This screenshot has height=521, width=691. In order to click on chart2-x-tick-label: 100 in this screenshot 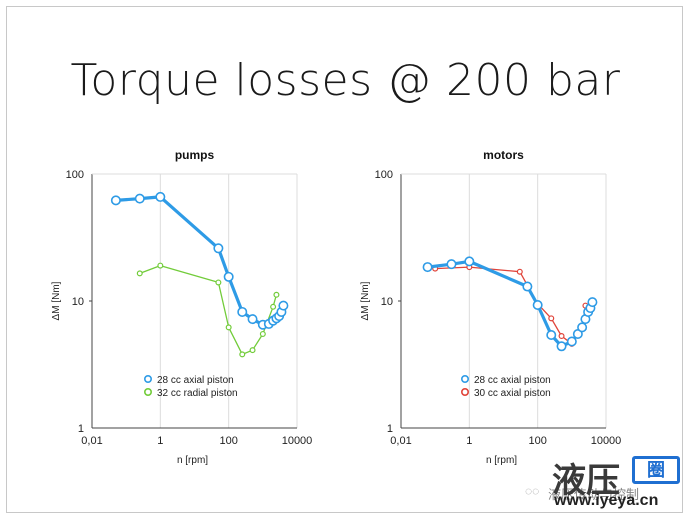, I will do `click(537, 441)`.